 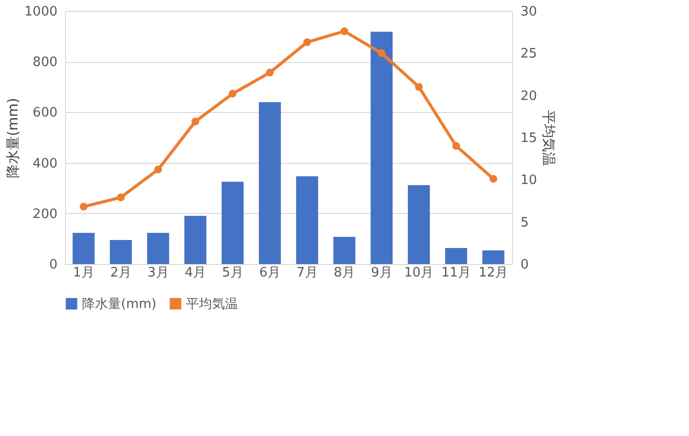 What do you see at coordinates (45, 113) in the screenshot?
I see `y-tick-label: 600` at bounding box center [45, 113].